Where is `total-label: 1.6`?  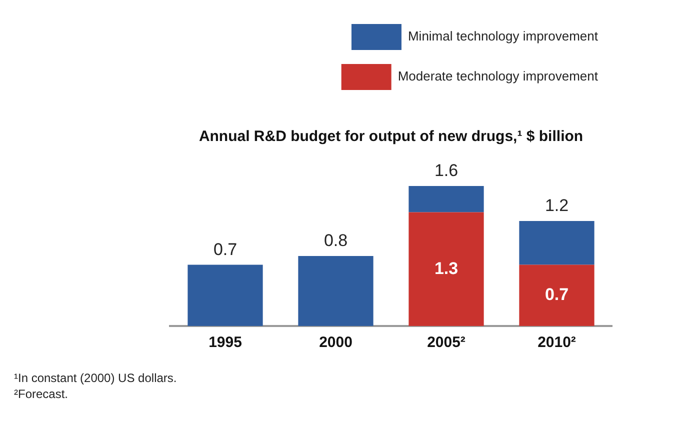 total-label: 1.6 is located at coordinates (446, 170).